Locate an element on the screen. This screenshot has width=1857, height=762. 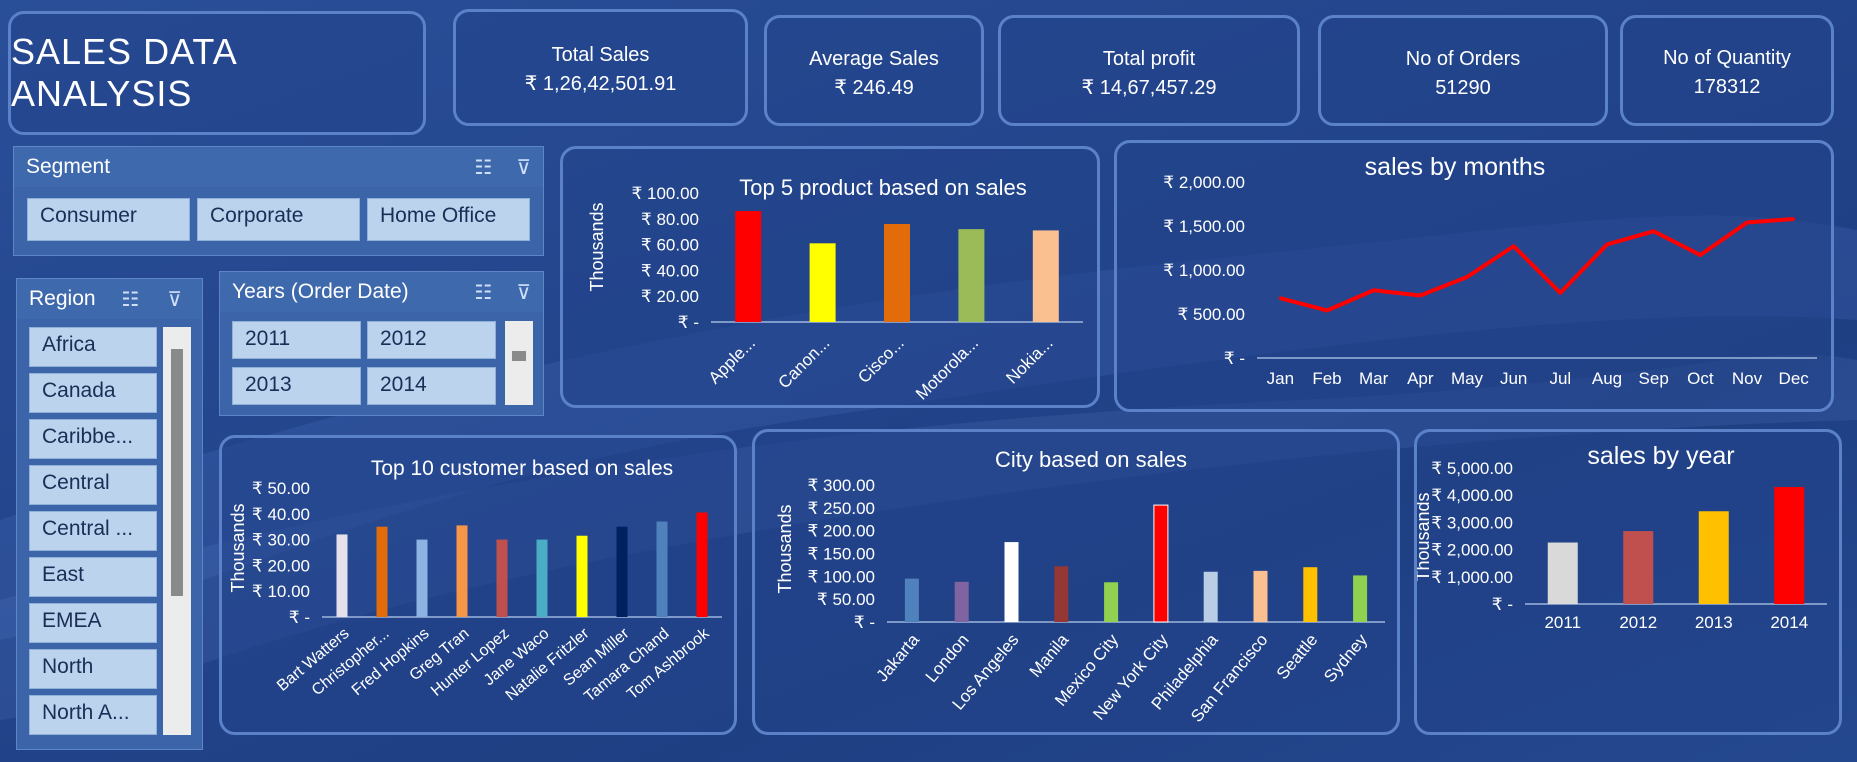
slicer-item-region: EMEA is located at coordinates (93, 623).